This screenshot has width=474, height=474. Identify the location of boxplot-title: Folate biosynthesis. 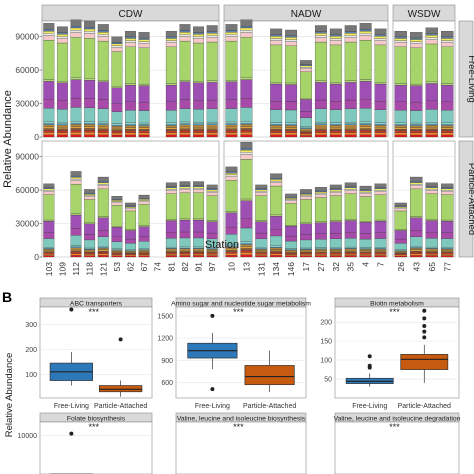
(96, 418).